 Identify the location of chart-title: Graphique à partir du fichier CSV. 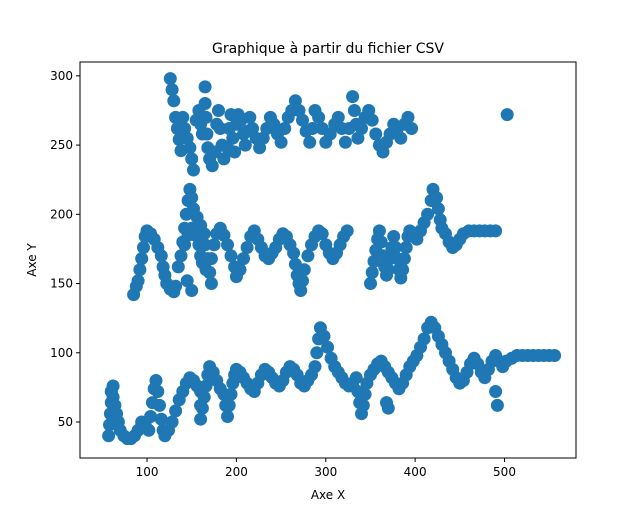
(328, 49).